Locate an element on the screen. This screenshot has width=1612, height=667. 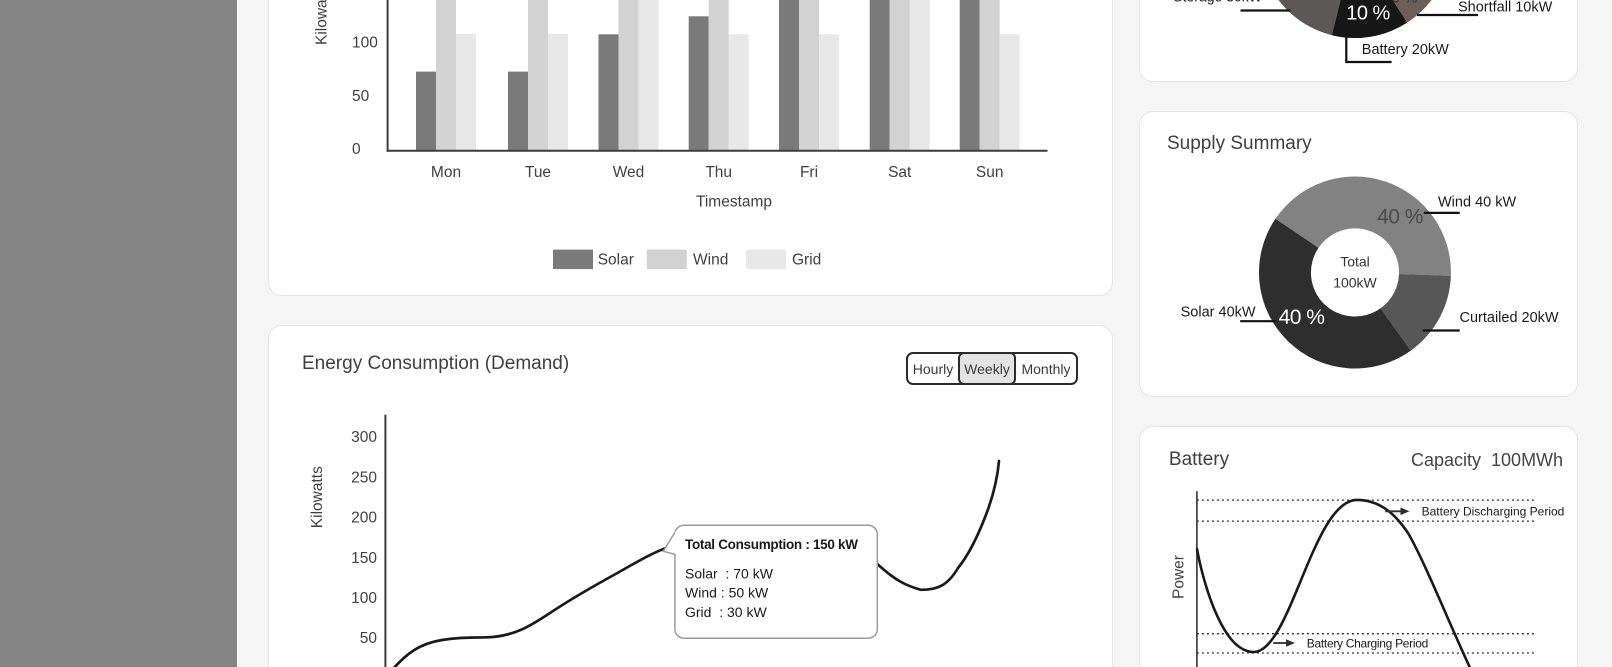
svg-text: Battery 20kW is located at coordinates (1405, 50).